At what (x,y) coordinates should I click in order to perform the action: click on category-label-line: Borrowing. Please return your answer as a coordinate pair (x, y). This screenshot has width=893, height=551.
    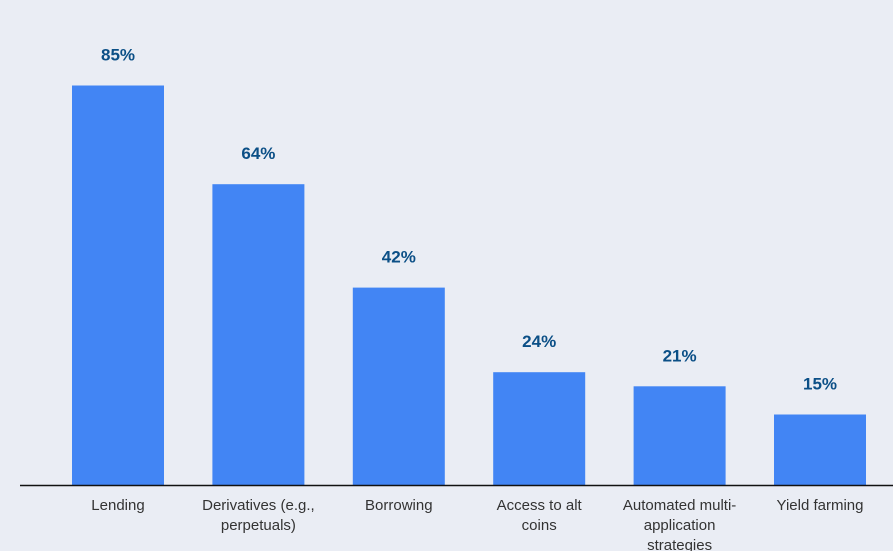
    Looking at the image, I should click on (399, 505).